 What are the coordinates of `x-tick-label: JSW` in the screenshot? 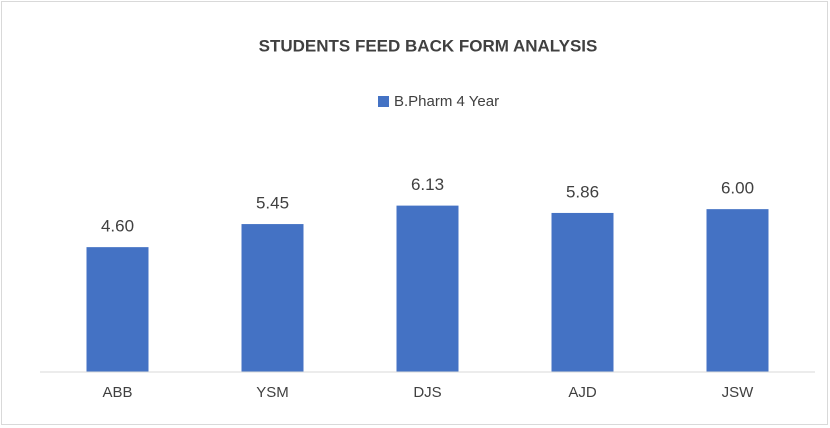 It's located at (738, 392).